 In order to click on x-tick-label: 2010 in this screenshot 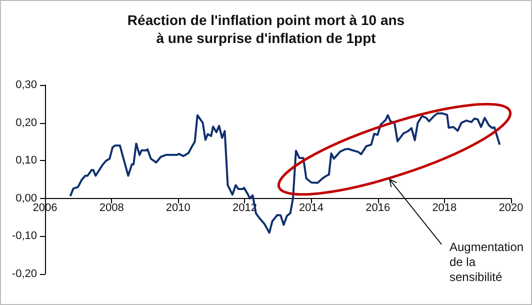, I will do `click(178, 208)`.